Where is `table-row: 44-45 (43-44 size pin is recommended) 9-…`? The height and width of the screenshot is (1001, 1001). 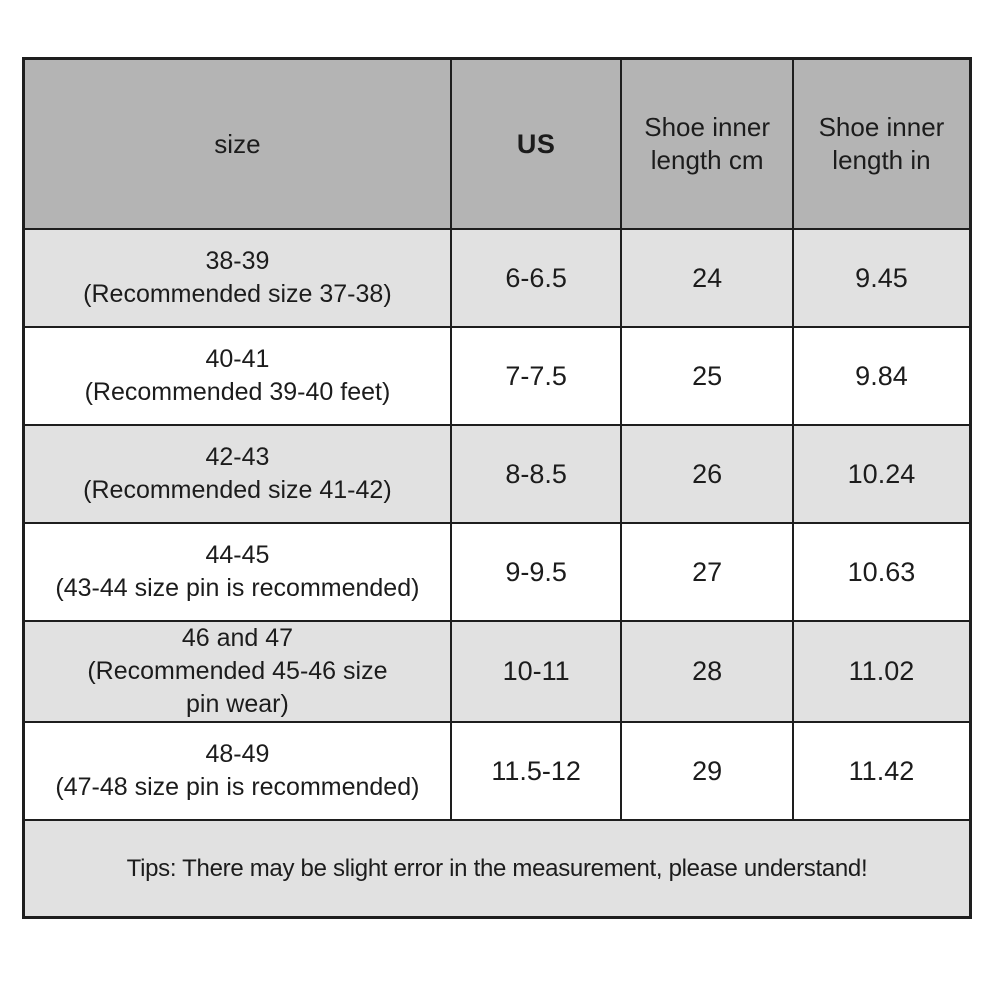 table-row: 44-45 (43-44 size pin is recommended) 9-… is located at coordinates (497, 572).